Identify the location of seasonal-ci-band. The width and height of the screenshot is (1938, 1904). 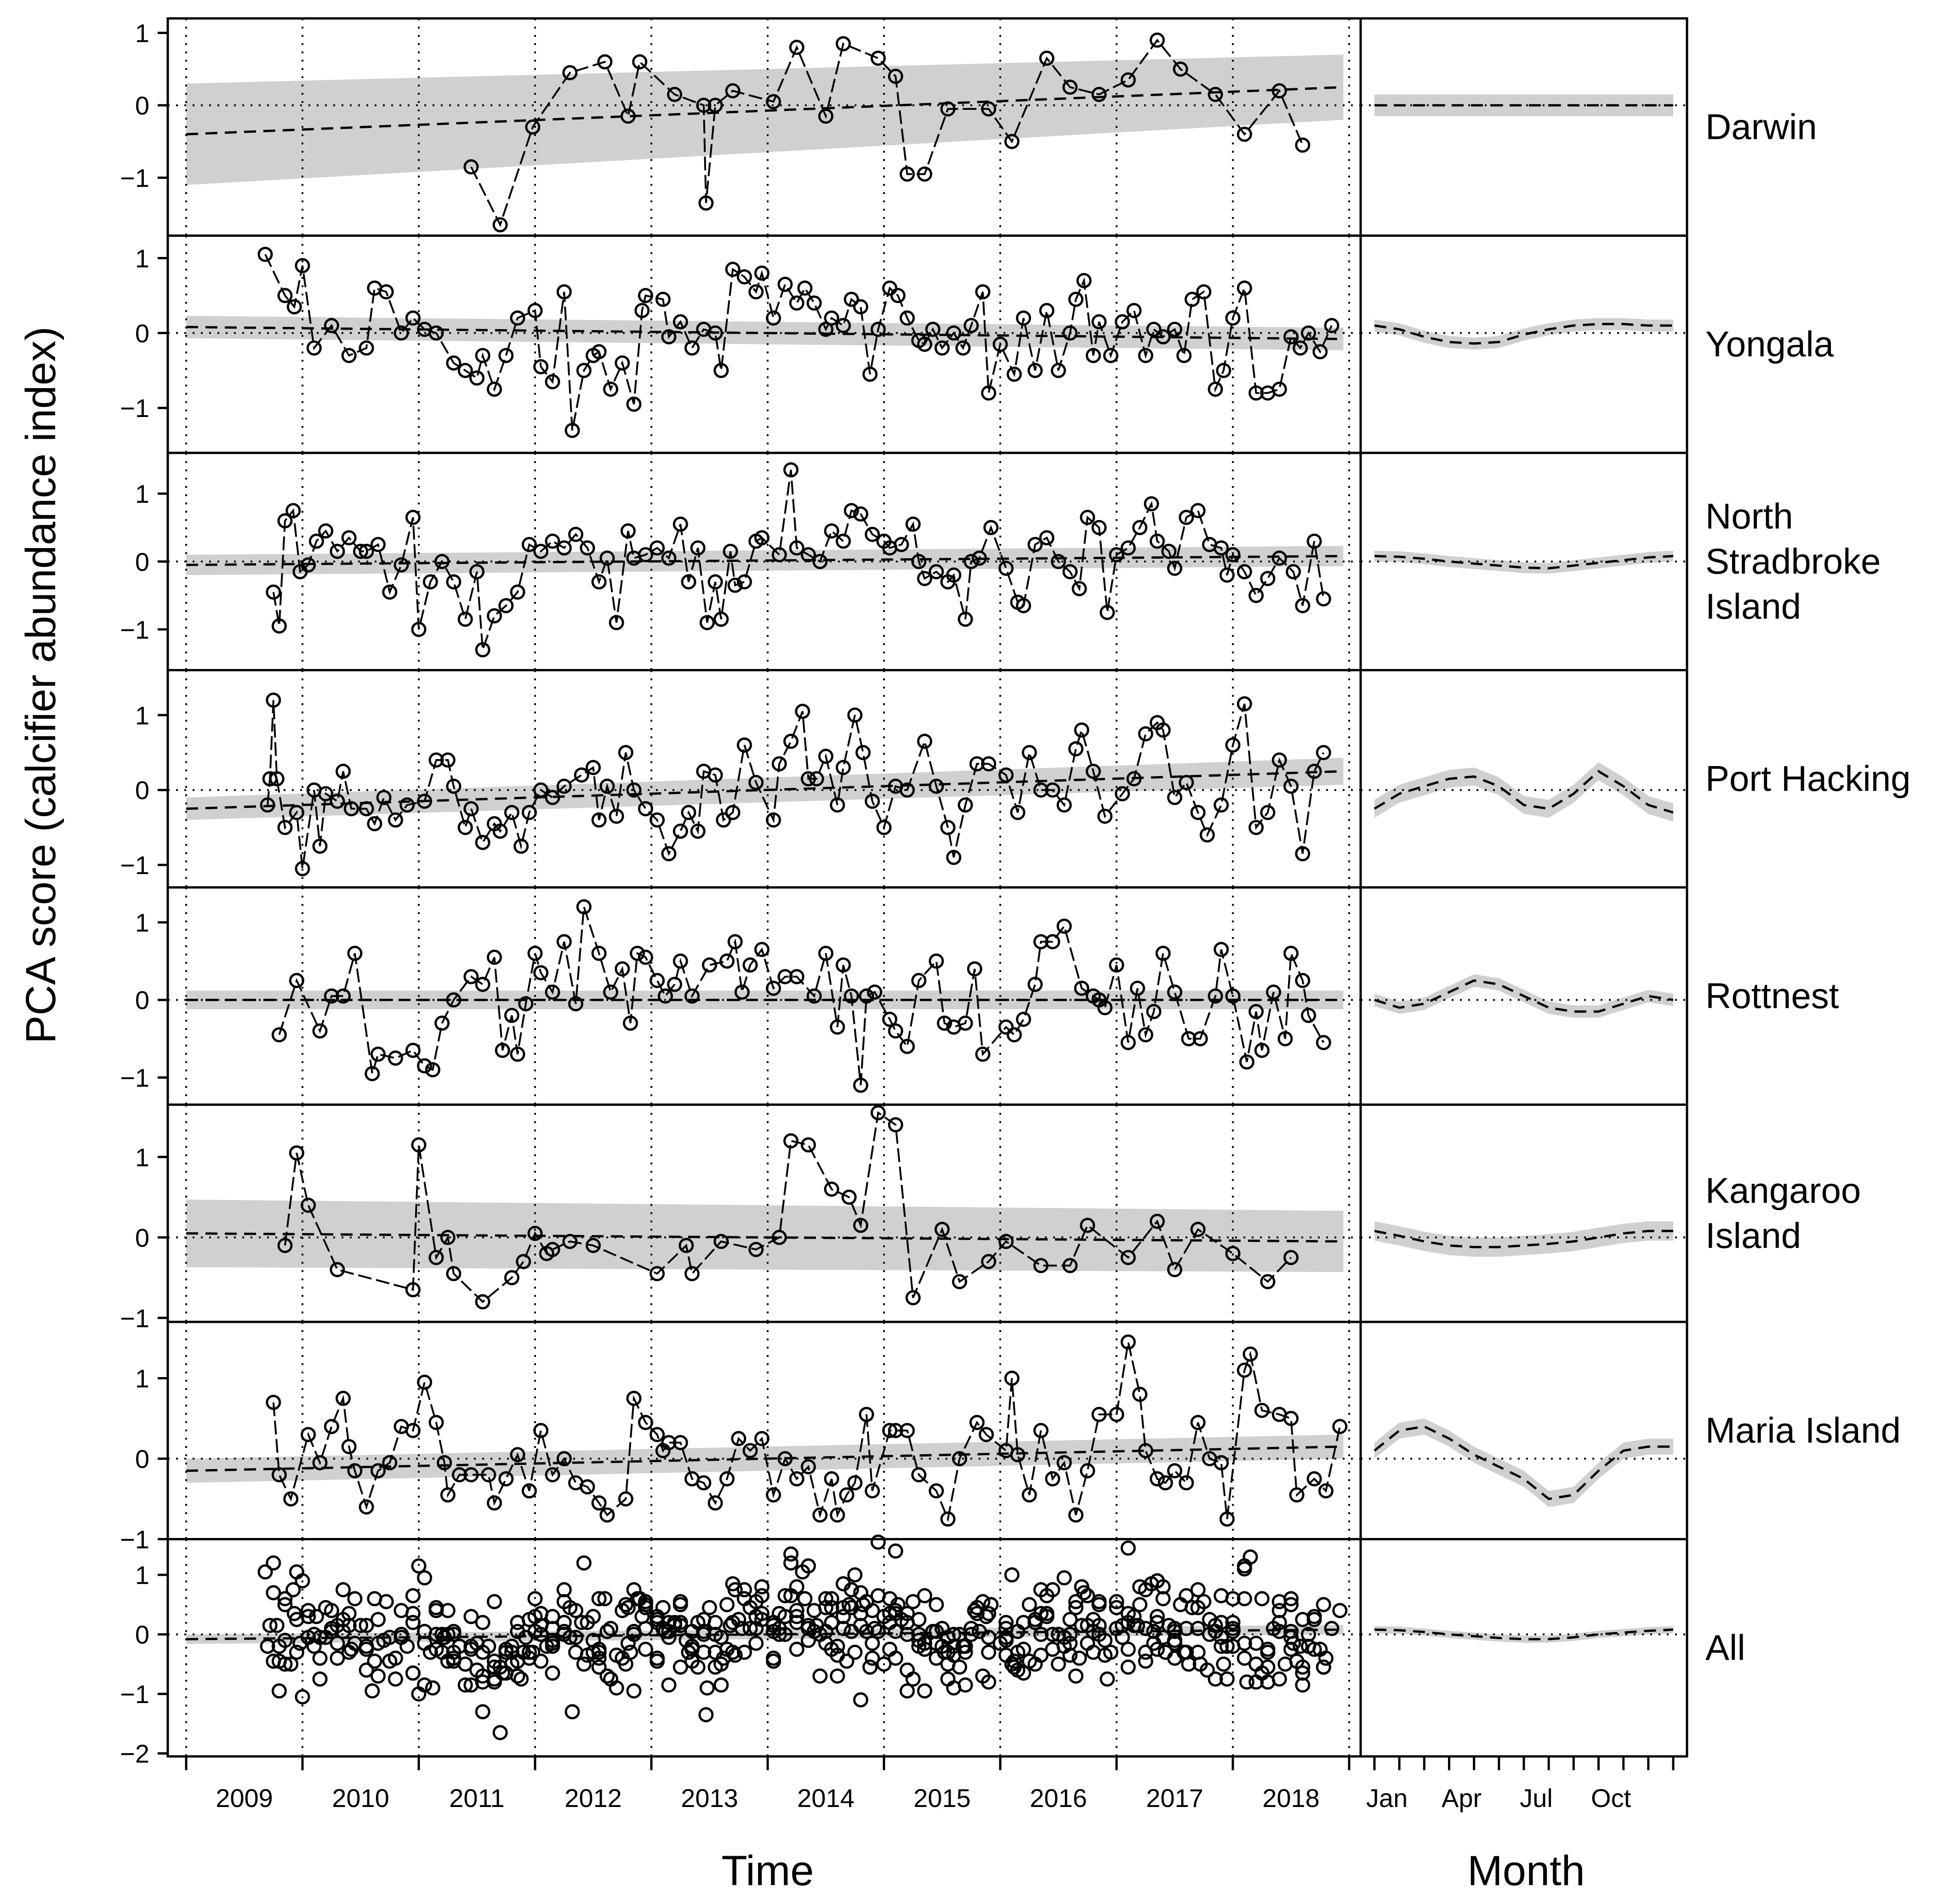
(1523, 334).